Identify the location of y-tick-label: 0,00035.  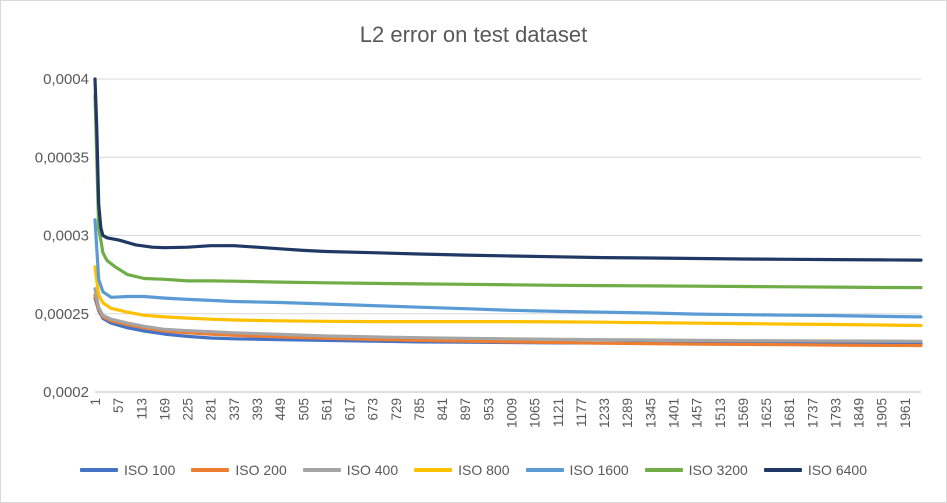
(62, 157).